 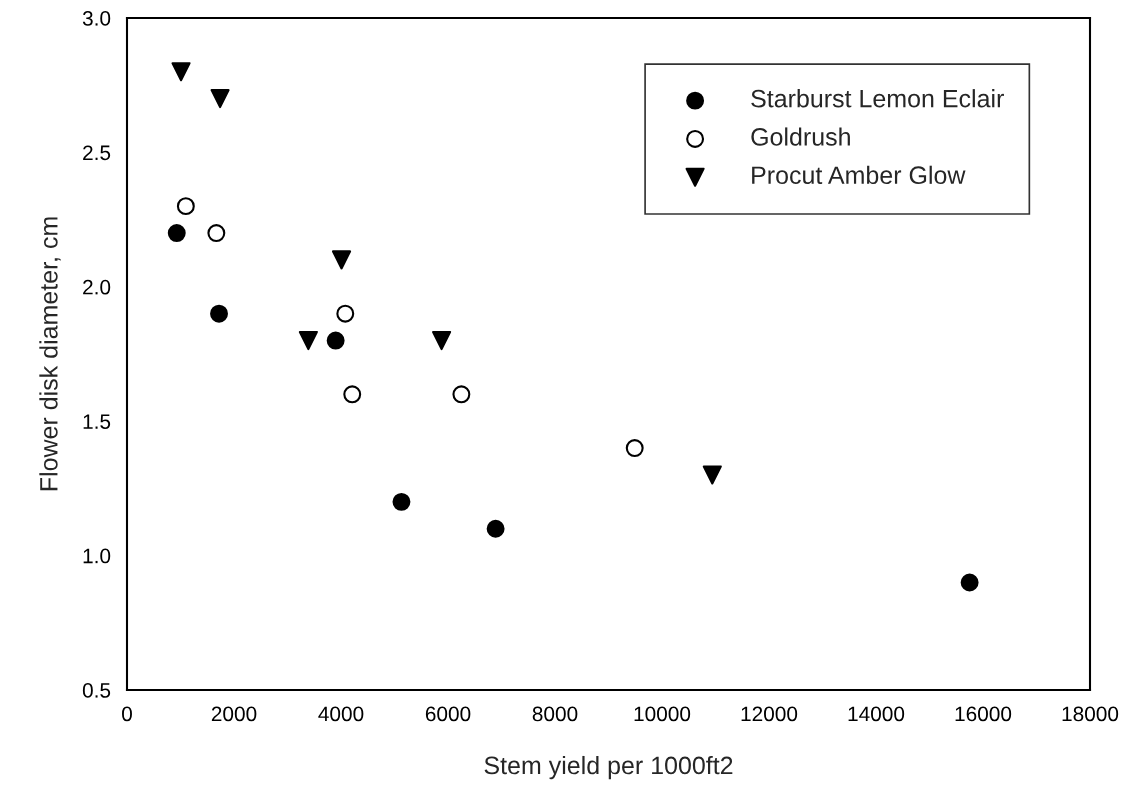 What do you see at coordinates (876, 714) in the screenshot?
I see `x-tick-label: 14000` at bounding box center [876, 714].